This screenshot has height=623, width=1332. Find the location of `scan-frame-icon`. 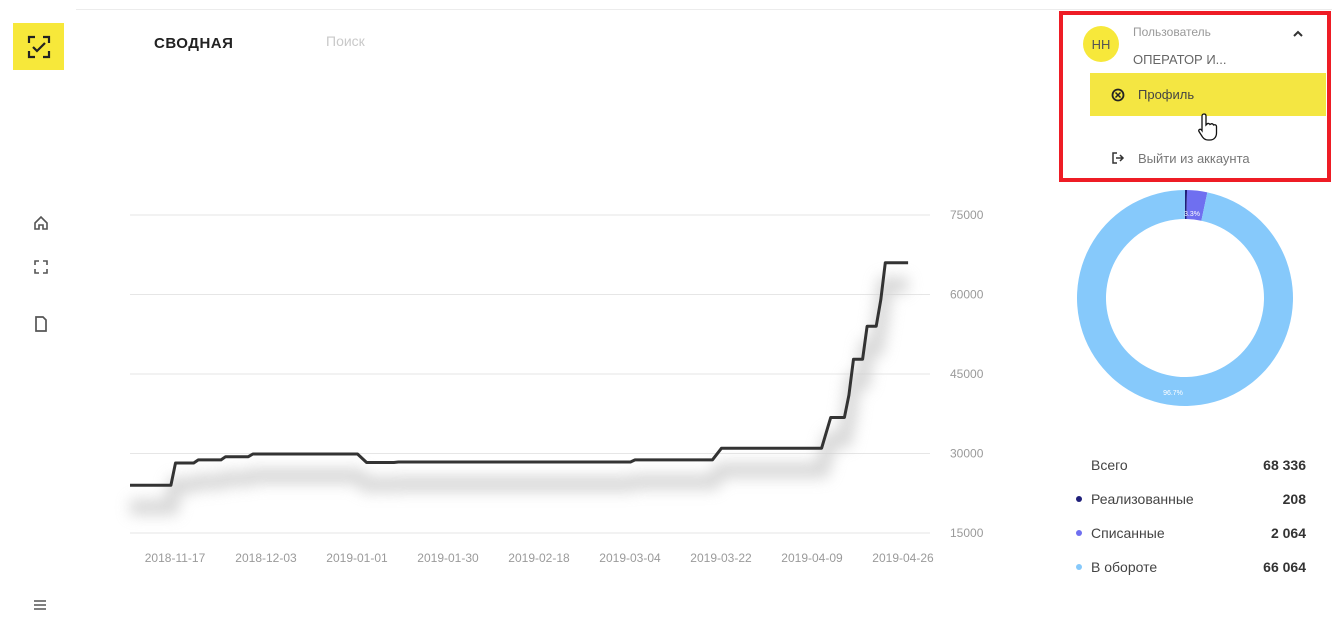

scan-frame-icon is located at coordinates (38, 46).